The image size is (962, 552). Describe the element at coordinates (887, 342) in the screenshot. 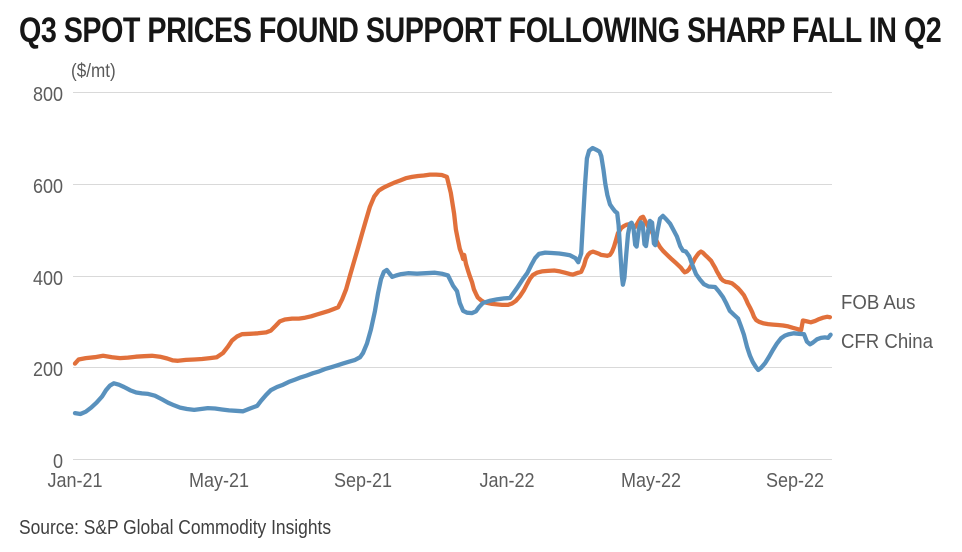

I see `legend-label-cfr-china: CFR China` at that location.